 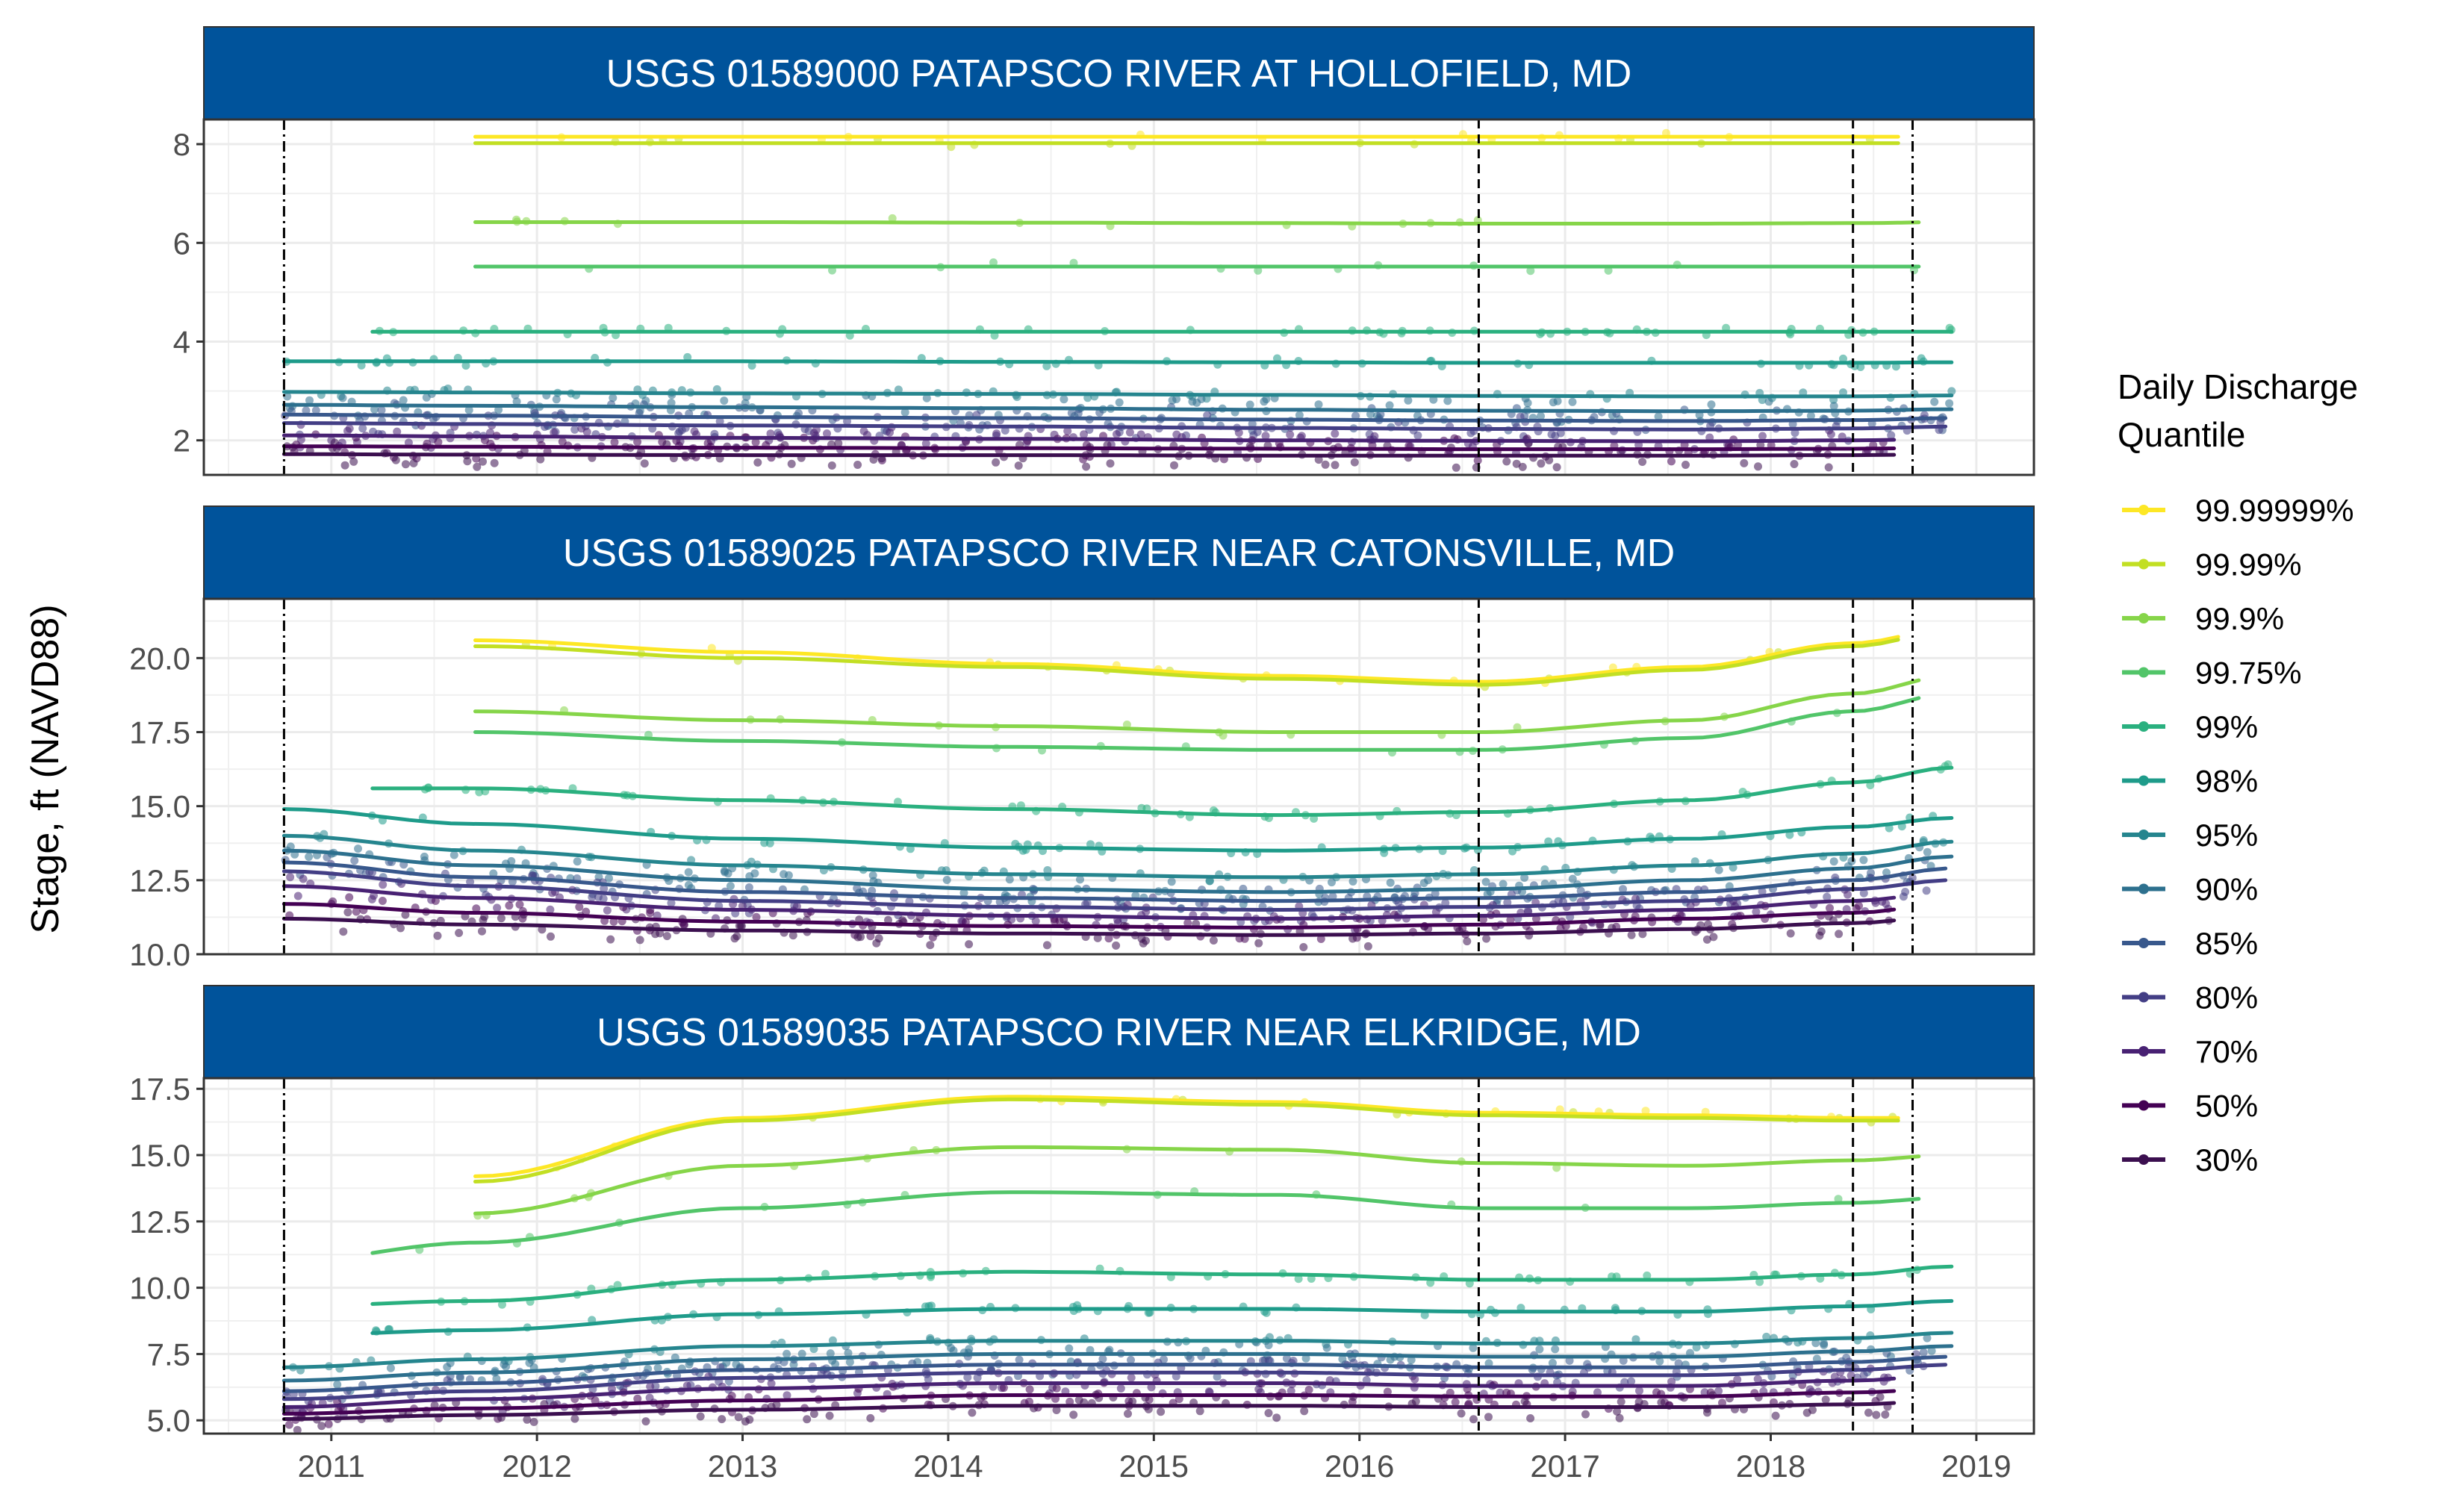 What do you see at coordinates (2143, 672) in the screenshot?
I see `legend-key-point` at bounding box center [2143, 672].